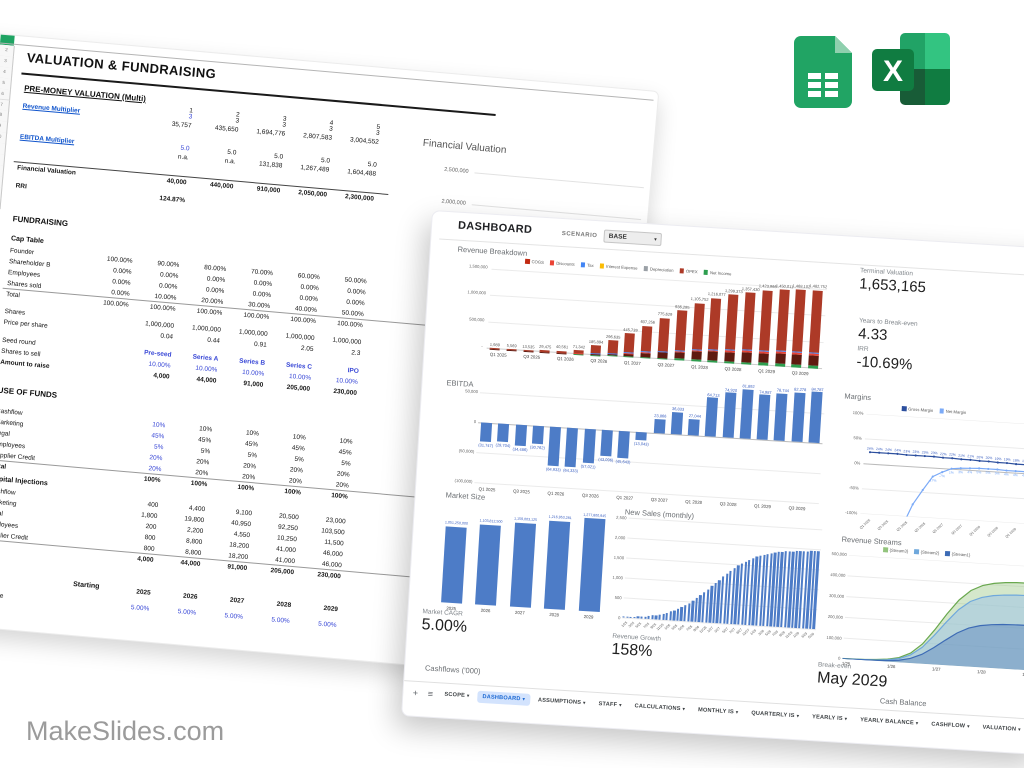  Describe the element at coordinates (957, 554) in the screenshot. I see `legend-item: {Stream1}` at that location.